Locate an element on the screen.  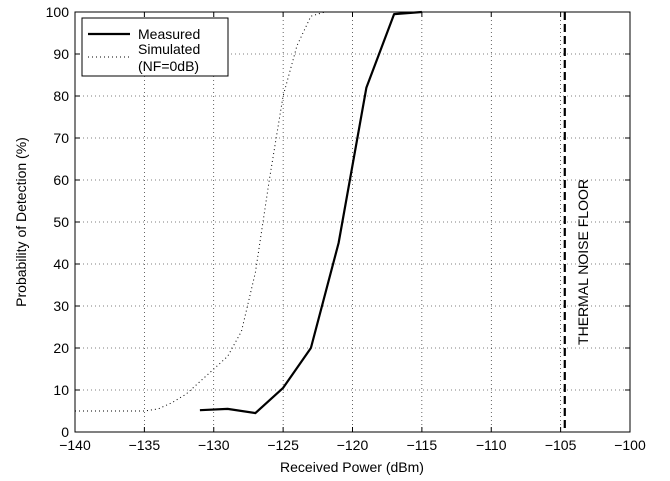
y-axis-label: Probability of Detection (%) is located at coordinates (21, 222).